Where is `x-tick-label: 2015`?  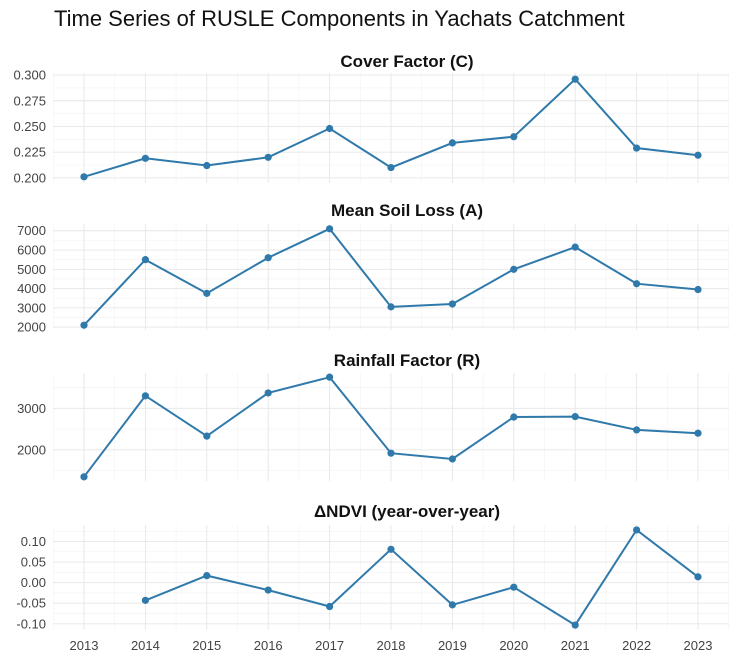 x-tick-label: 2015 is located at coordinates (206, 645).